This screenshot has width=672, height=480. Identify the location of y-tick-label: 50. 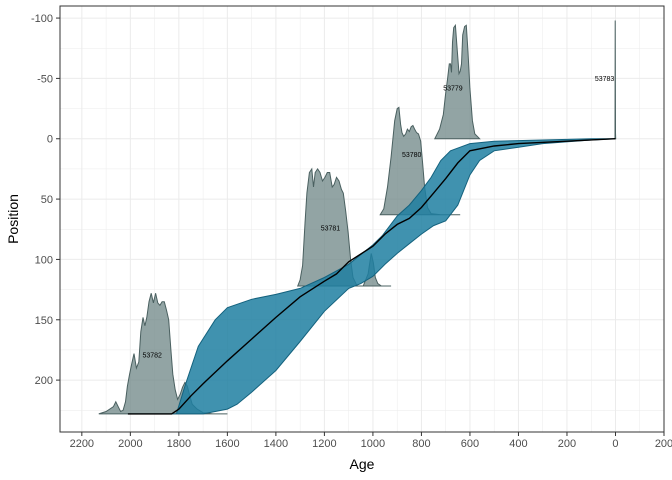
(47, 200).